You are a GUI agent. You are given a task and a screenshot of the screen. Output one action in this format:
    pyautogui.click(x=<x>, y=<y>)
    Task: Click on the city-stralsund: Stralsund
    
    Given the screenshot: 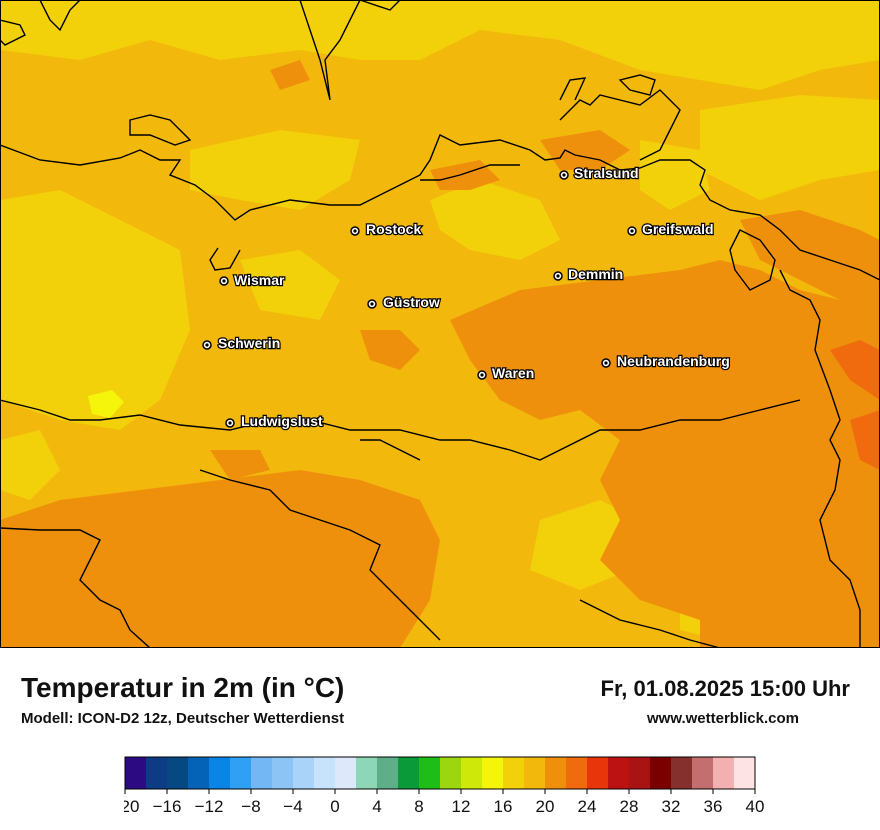 What is the action you would take?
    pyautogui.click(x=599, y=173)
    